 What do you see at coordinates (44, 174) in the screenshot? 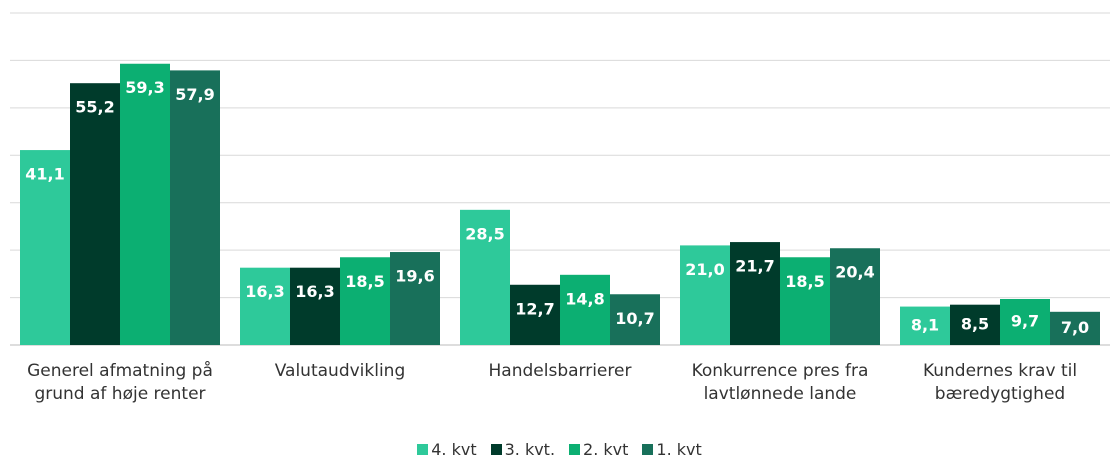
I see `data-label: 41,1` at bounding box center [44, 174].